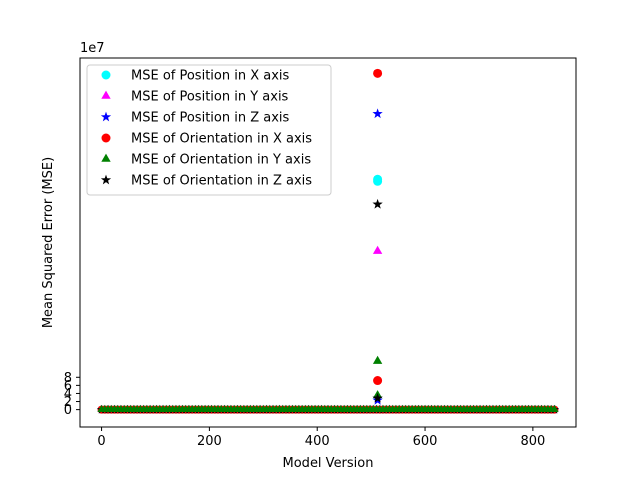 Image resolution: width=640 pixels, height=480 pixels. I want to click on x-axis-ticks: 0 200 400 600 800, so click(321, 438).